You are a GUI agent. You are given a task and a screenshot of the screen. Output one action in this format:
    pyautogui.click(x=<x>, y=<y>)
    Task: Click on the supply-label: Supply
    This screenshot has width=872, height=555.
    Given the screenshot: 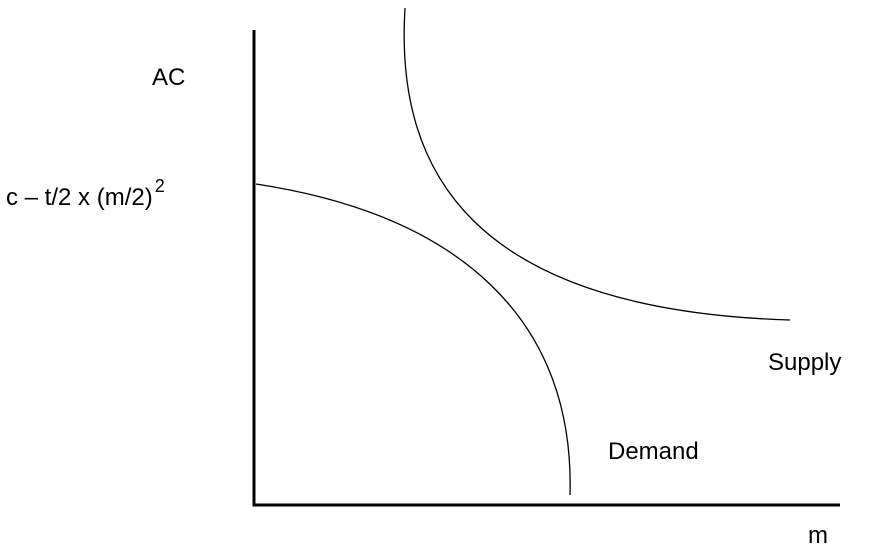 What is the action you would take?
    pyautogui.click(x=805, y=362)
    